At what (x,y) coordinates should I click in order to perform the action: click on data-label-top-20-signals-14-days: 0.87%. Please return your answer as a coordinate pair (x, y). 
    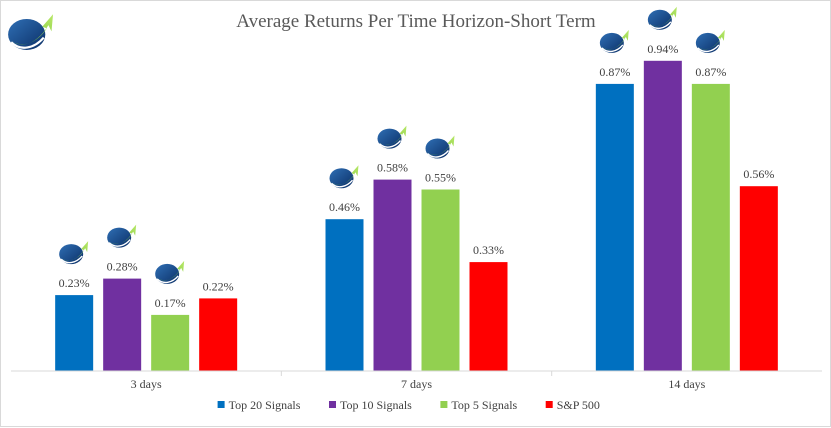
    Looking at the image, I should click on (614, 72).